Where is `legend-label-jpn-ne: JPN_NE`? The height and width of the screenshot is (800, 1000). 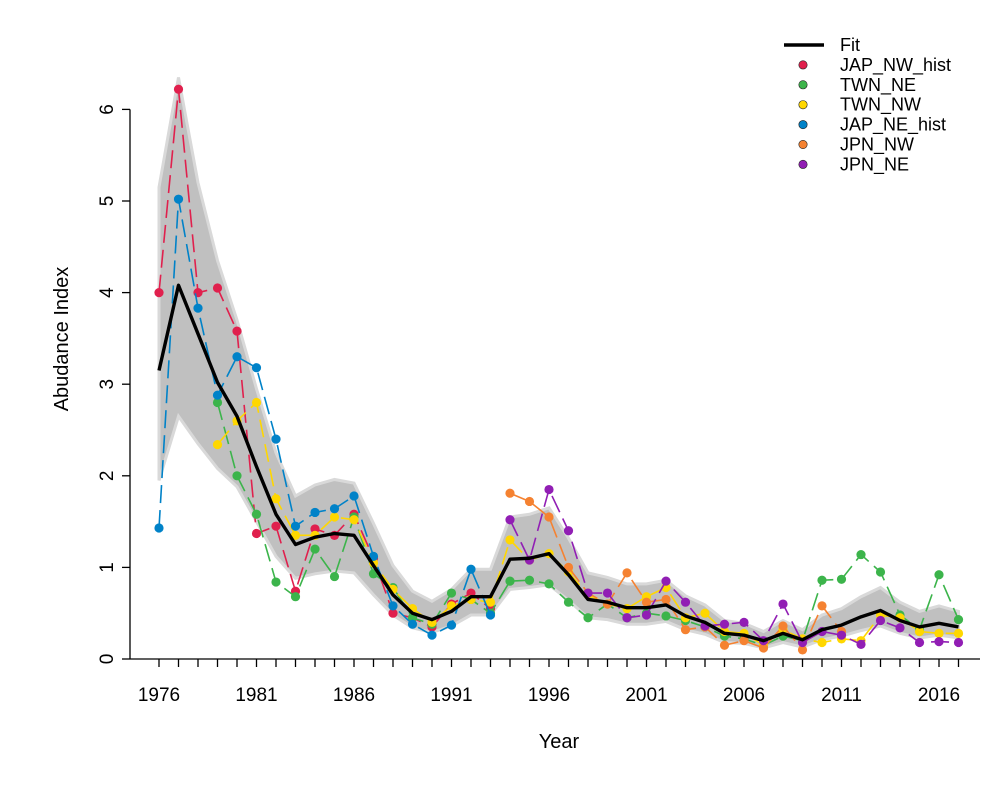
legend-label-jpn-ne: JPN_NE is located at coordinates (874, 164).